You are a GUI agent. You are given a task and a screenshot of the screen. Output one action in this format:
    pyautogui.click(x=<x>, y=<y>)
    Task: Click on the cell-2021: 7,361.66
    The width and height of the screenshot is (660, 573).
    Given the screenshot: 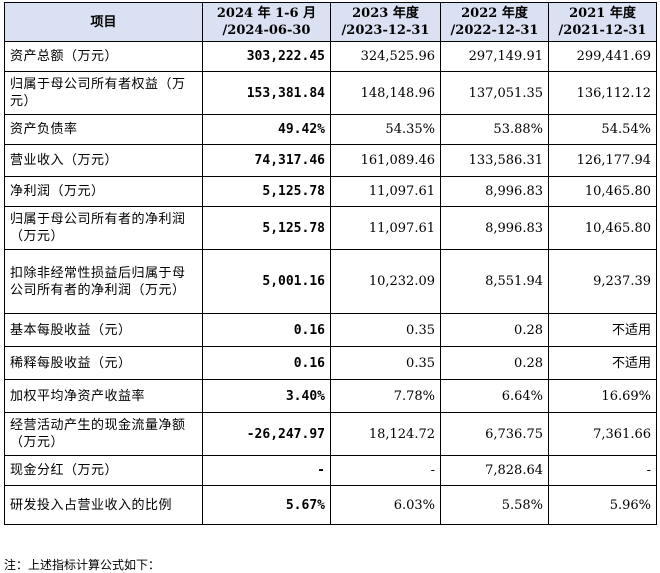 What is the action you would take?
    pyautogui.click(x=602, y=434)
    